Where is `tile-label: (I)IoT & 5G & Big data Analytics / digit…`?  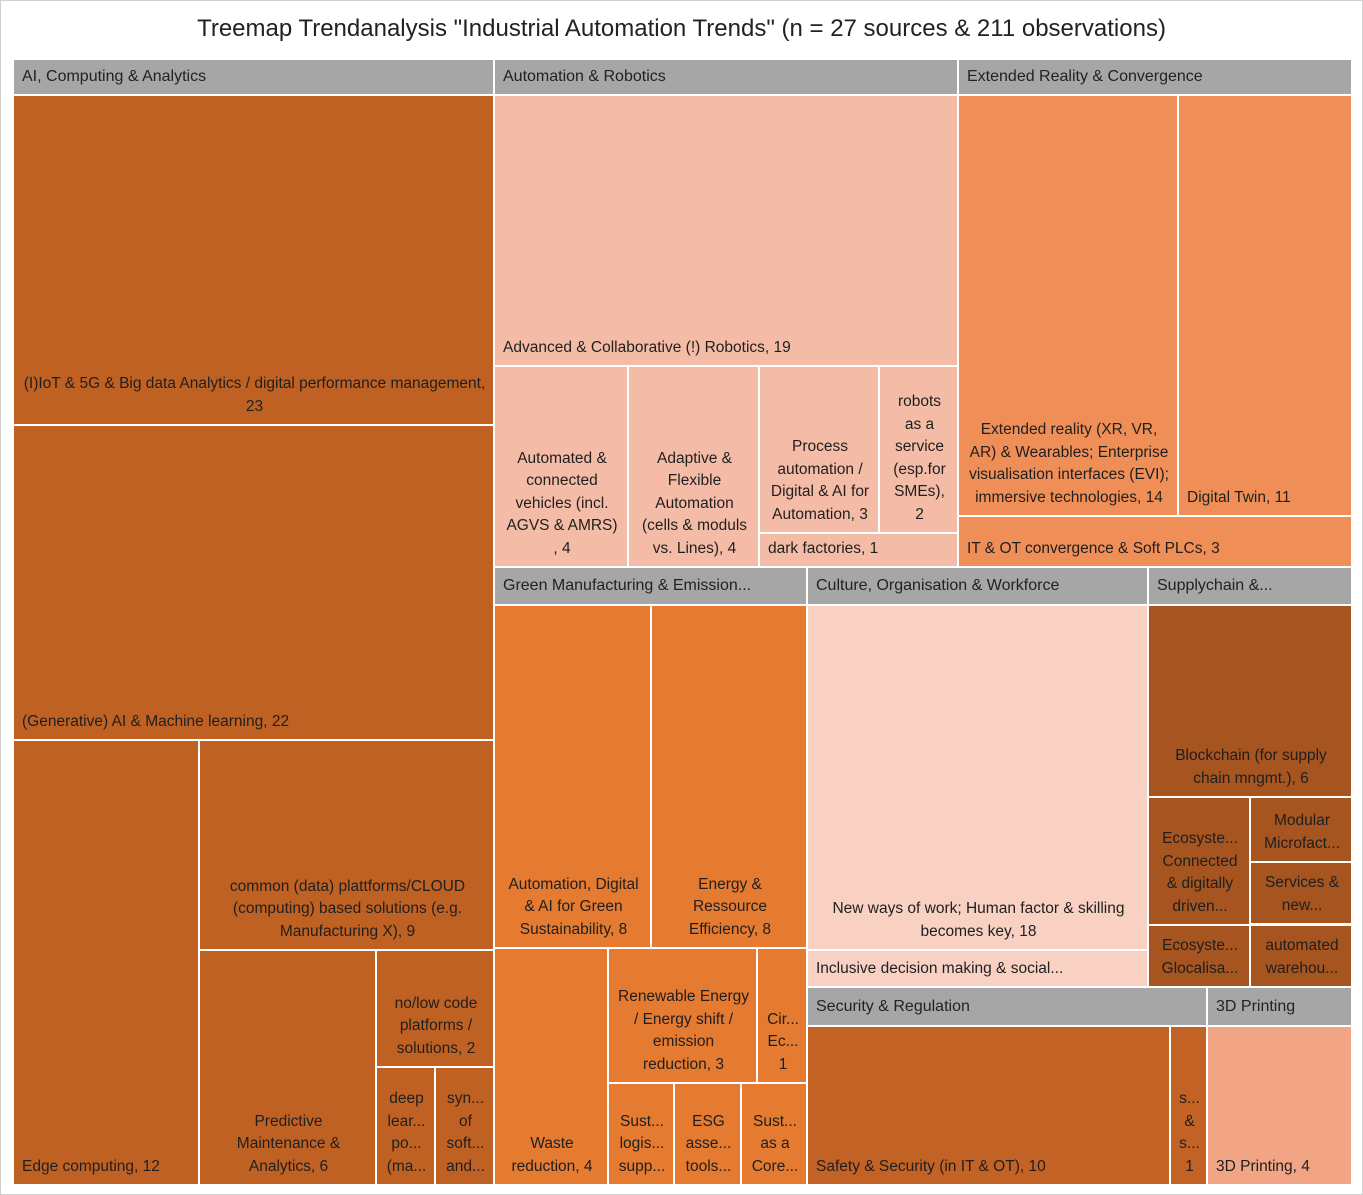 tile-label: (I)IoT & 5G & Big data Analytics / digit… is located at coordinates (254, 395).